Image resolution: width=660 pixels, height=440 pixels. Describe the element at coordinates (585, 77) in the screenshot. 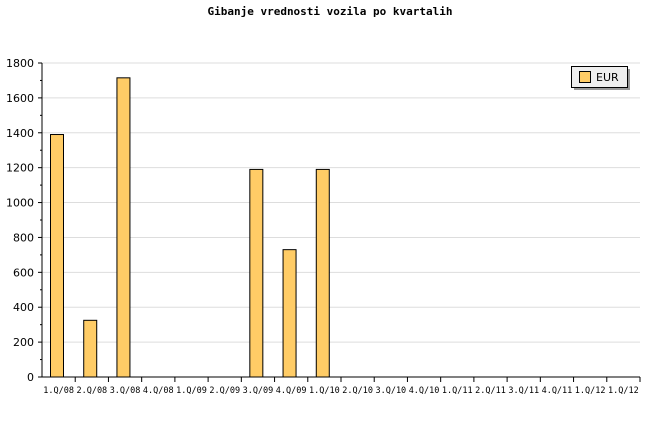

I see `legend-swatch` at that location.